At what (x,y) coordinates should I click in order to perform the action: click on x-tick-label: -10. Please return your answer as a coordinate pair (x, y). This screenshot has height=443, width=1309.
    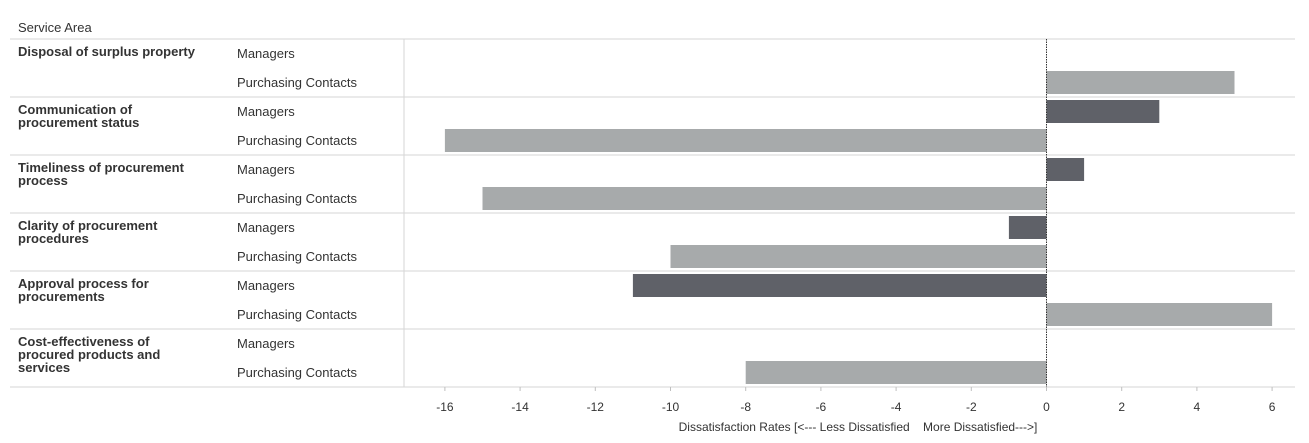
    Looking at the image, I should click on (671, 407).